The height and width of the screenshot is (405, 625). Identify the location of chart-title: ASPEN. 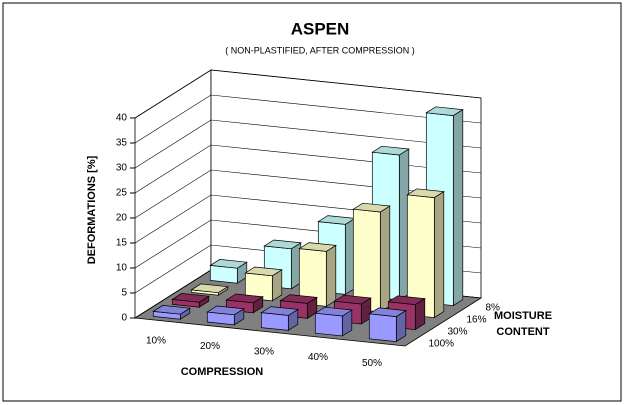
(320, 28).